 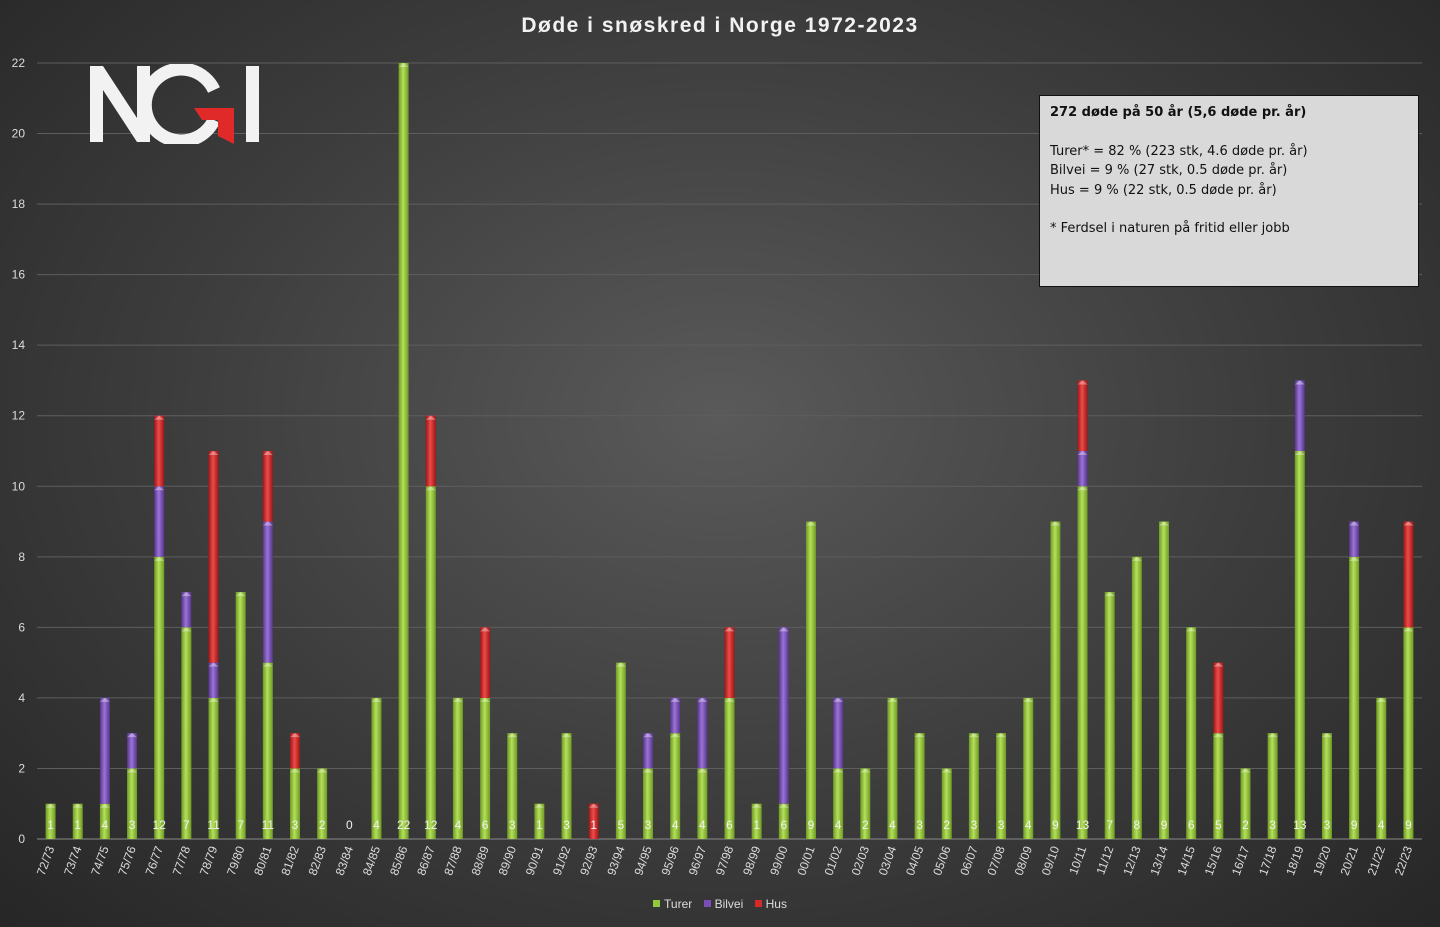 I want to click on bar-total-label: 11, so click(x=268, y=825).